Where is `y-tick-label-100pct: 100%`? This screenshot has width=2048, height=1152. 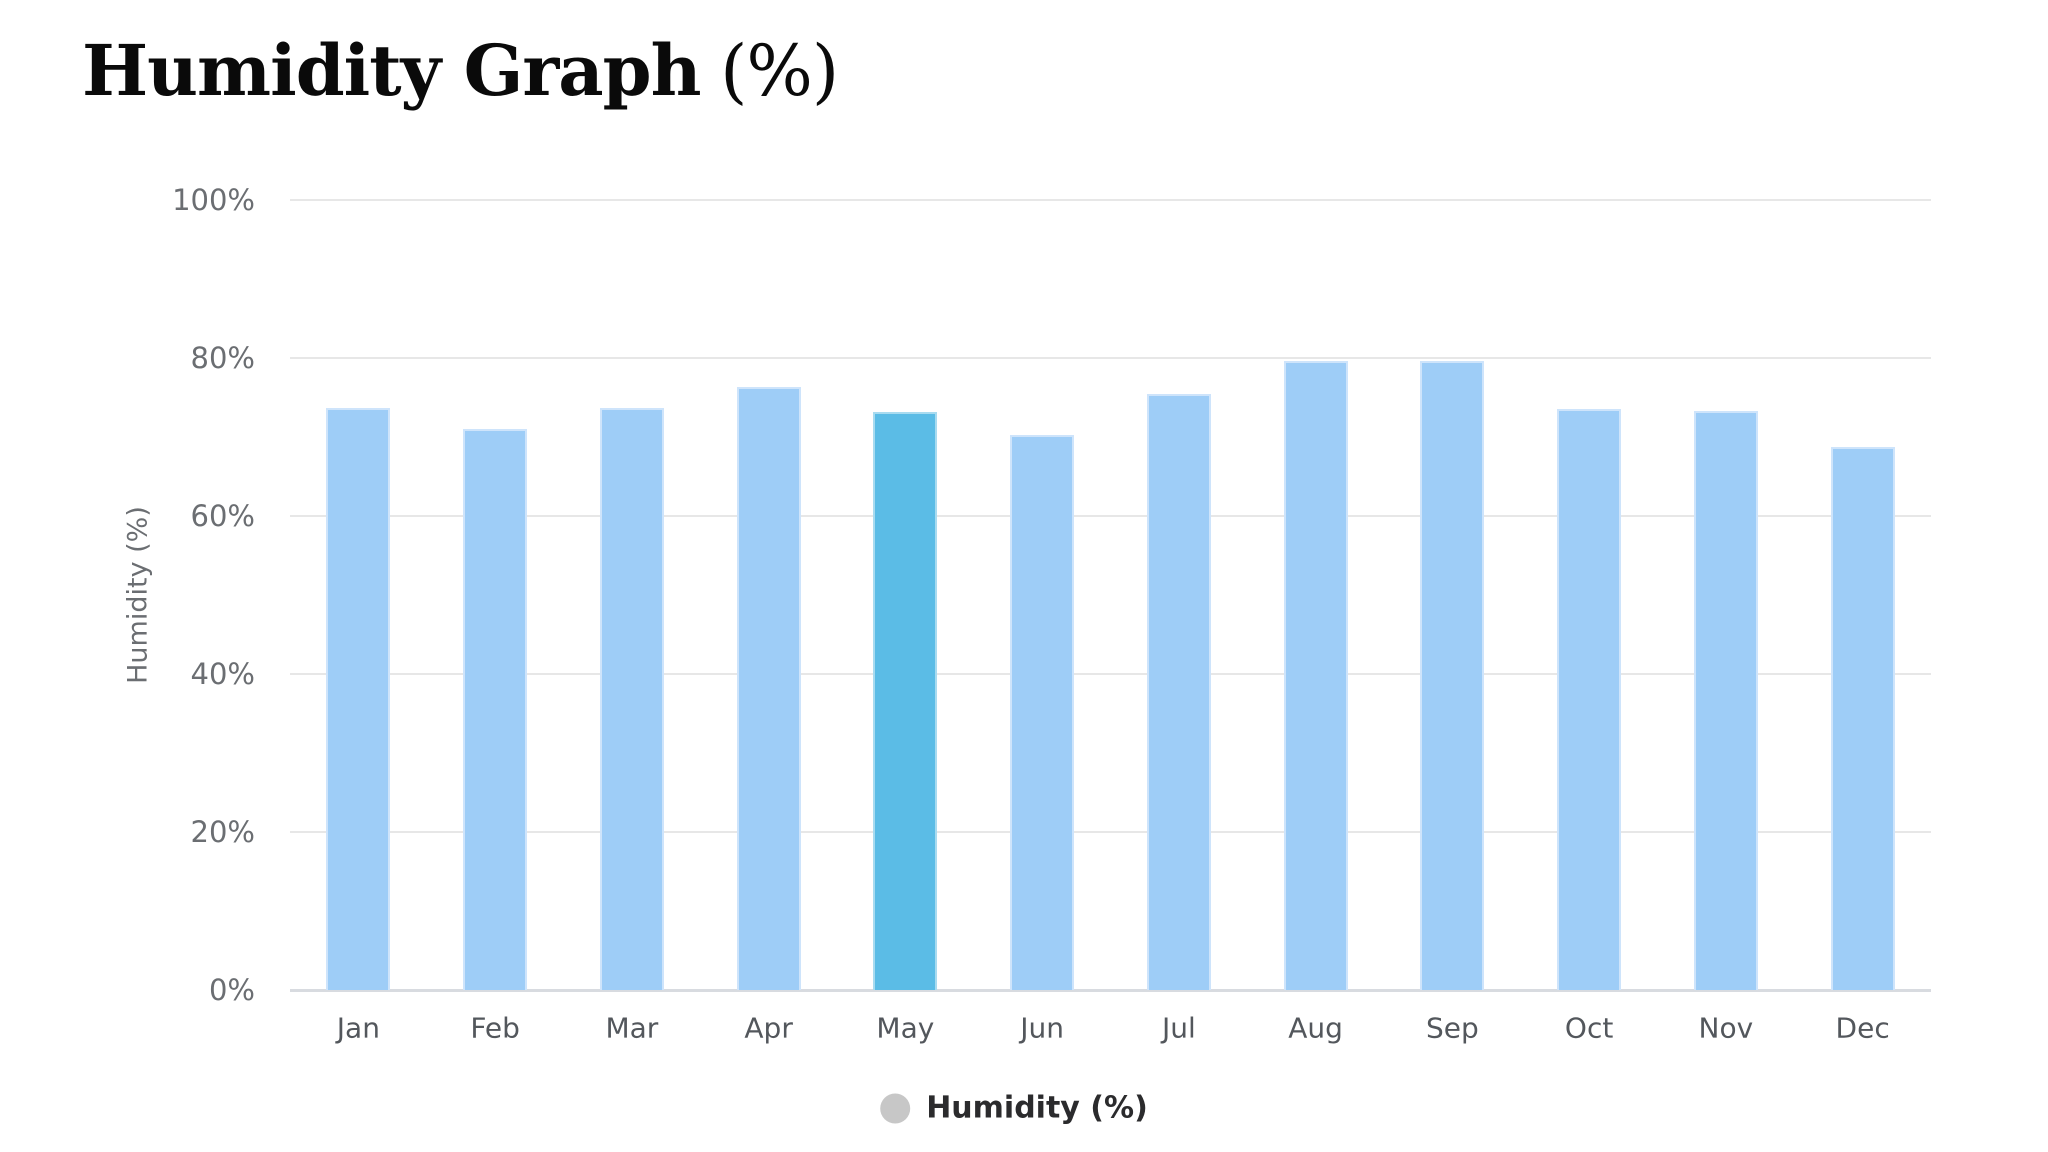 y-tick-label-100pct: 100% is located at coordinates (213, 200).